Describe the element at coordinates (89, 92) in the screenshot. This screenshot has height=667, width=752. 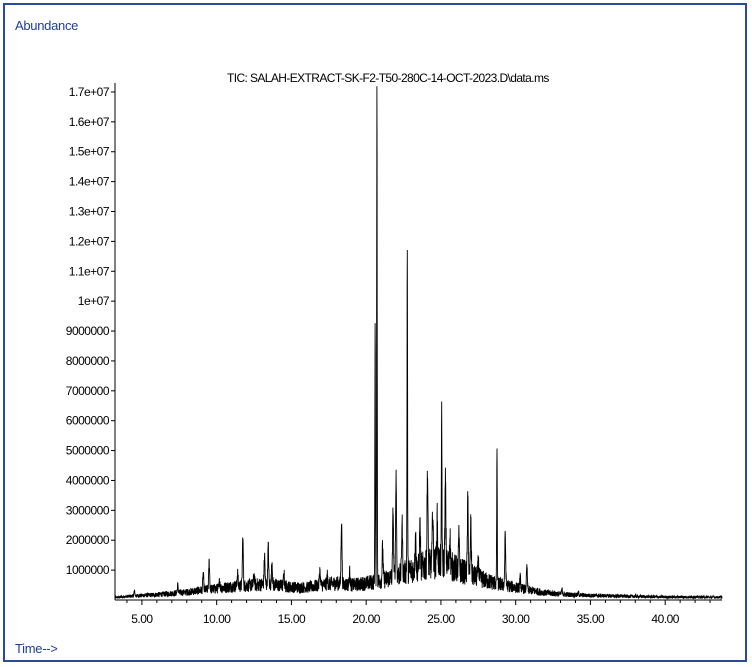
I see `y-tick-label: 1.7e+07` at that location.